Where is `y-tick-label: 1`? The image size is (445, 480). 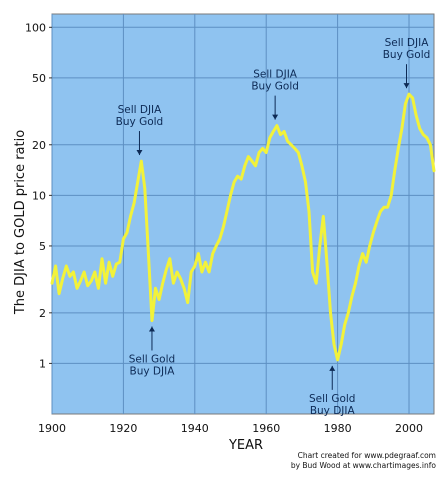
y-tick-label: 1 is located at coordinates (42, 363).